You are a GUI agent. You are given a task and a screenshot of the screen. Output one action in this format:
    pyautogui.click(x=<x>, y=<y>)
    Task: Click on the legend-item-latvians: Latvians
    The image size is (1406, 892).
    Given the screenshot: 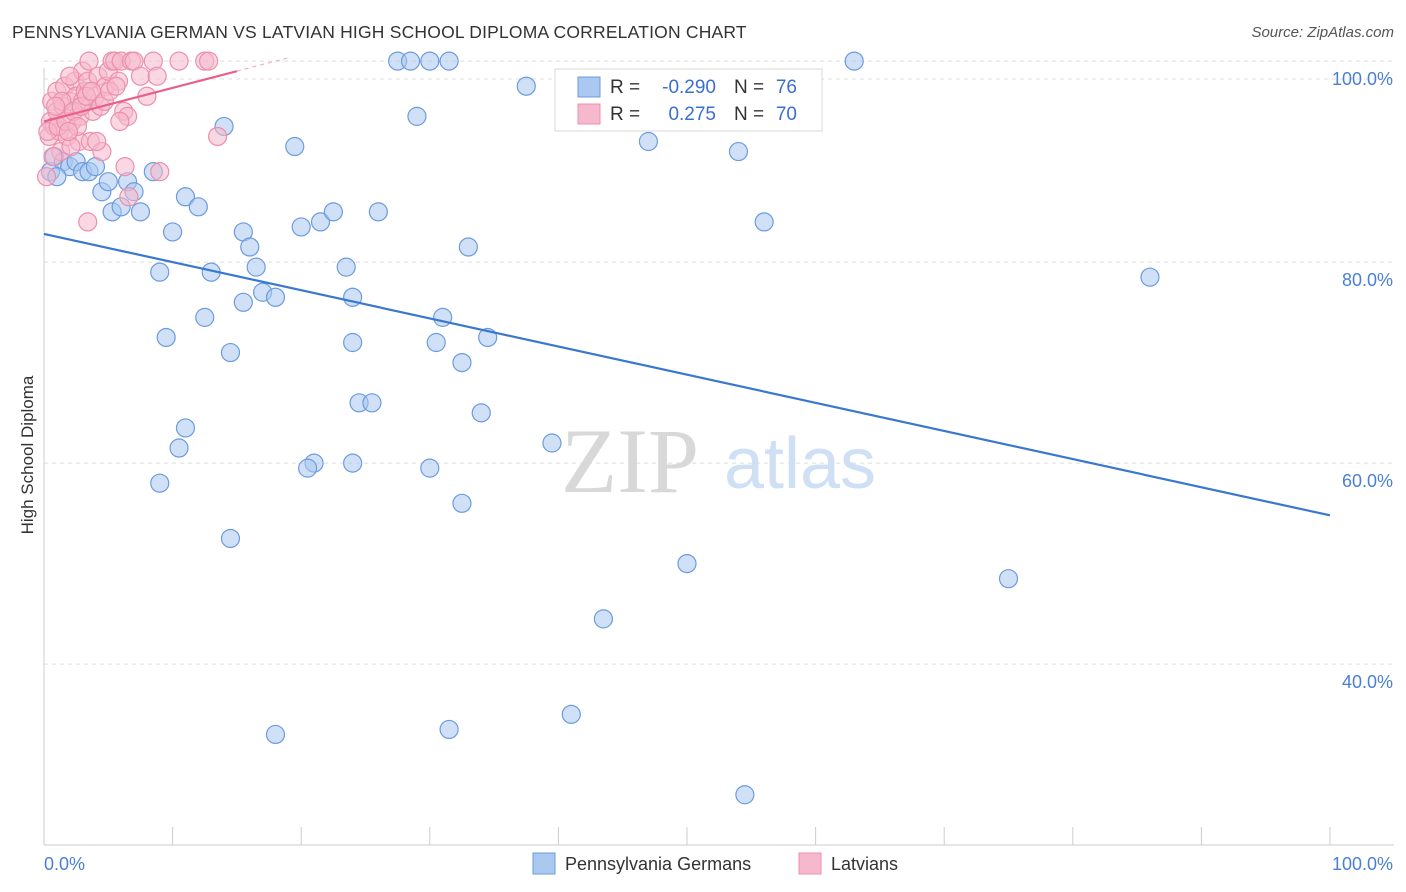 What is the action you would take?
    pyautogui.click(x=864, y=864)
    